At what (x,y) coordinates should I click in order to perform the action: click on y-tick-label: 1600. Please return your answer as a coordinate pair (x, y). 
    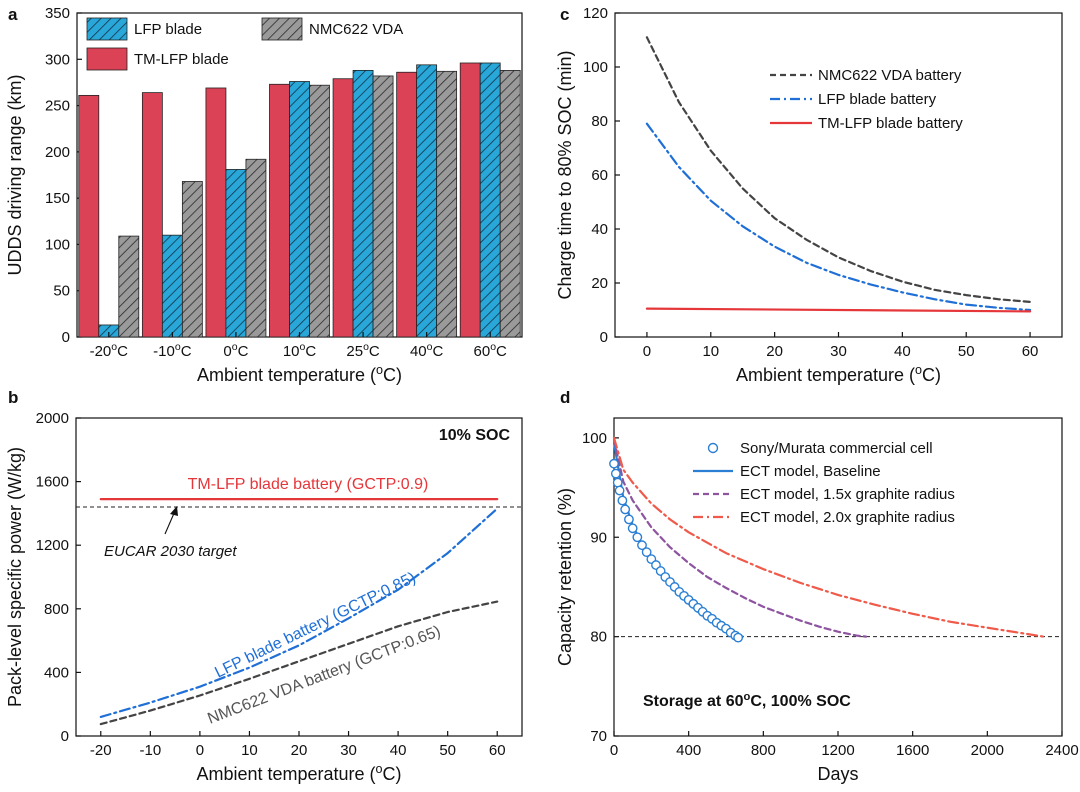
    Looking at the image, I should click on (52, 482).